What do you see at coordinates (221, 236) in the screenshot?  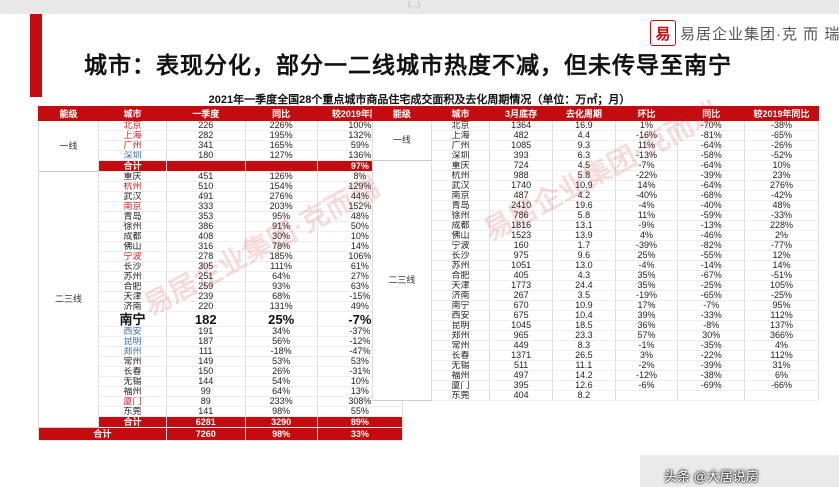 I see `table-row: 成都 408 30% 10%` at bounding box center [221, 236].